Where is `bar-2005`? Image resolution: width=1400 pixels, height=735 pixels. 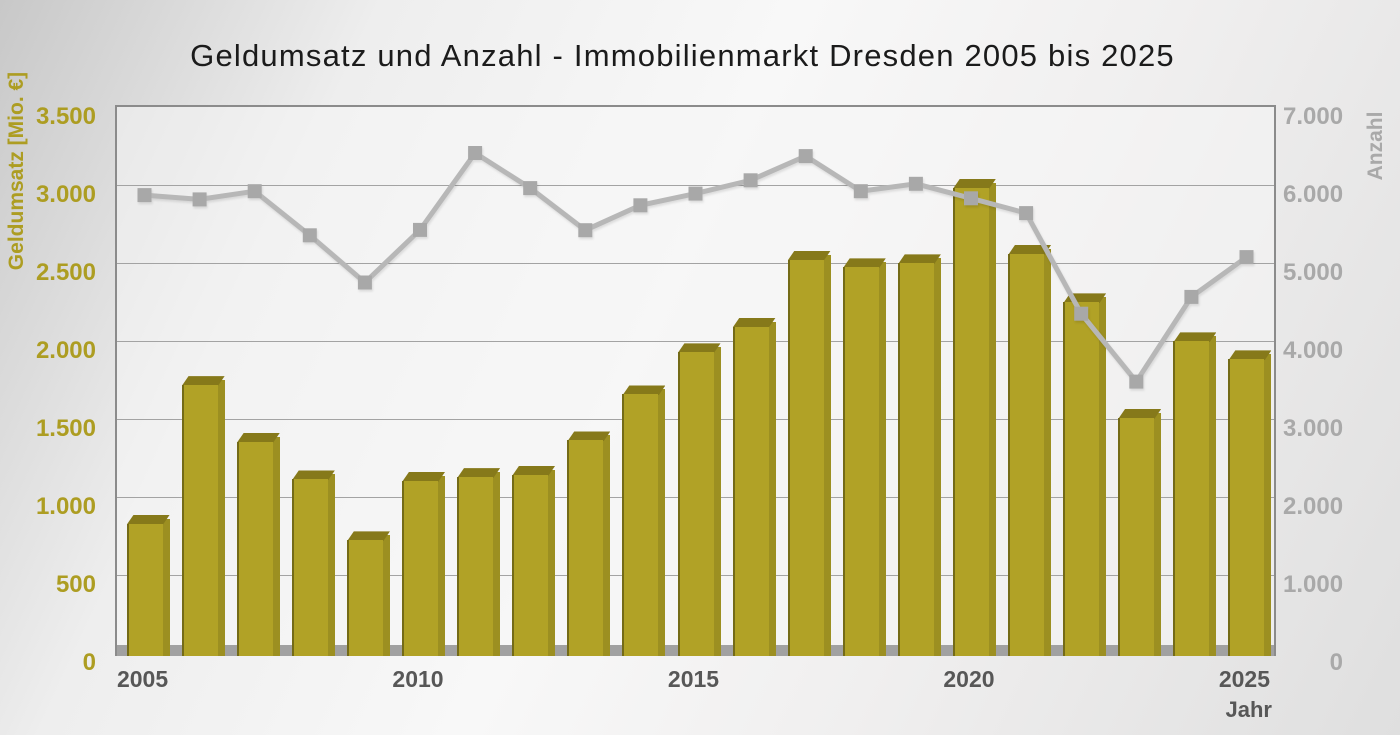
bar-2005 is located at coordinates (148, 585).